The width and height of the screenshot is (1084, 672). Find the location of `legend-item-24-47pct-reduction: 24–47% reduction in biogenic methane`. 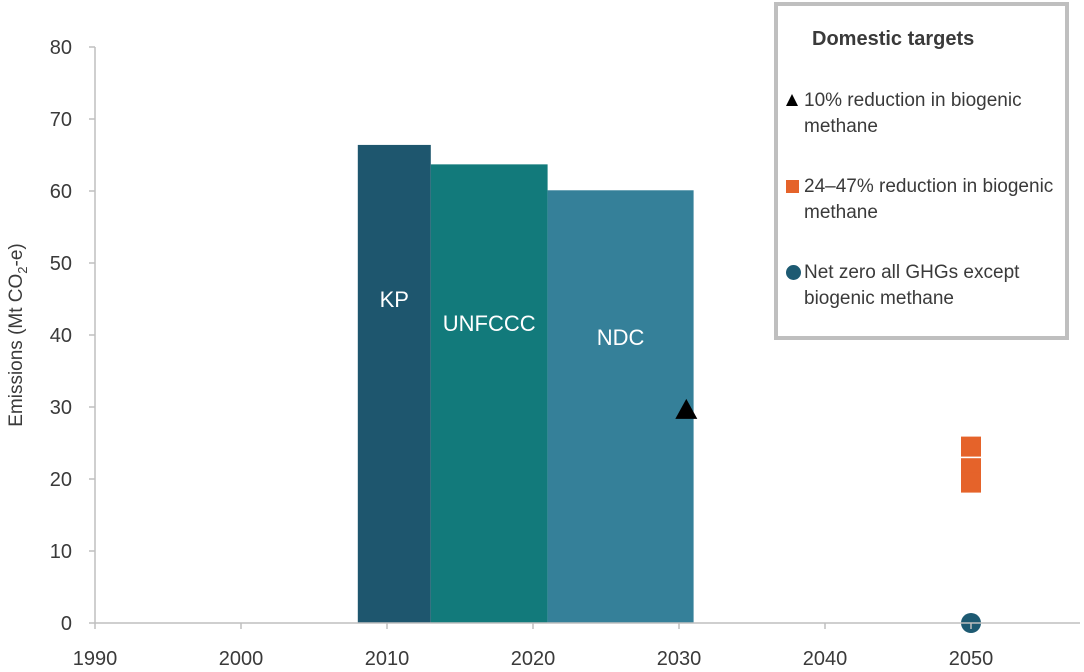

legend-item-24-47pct-reduction: 24–47% reduction in biogenic methane is located at coordinates (921, 200).